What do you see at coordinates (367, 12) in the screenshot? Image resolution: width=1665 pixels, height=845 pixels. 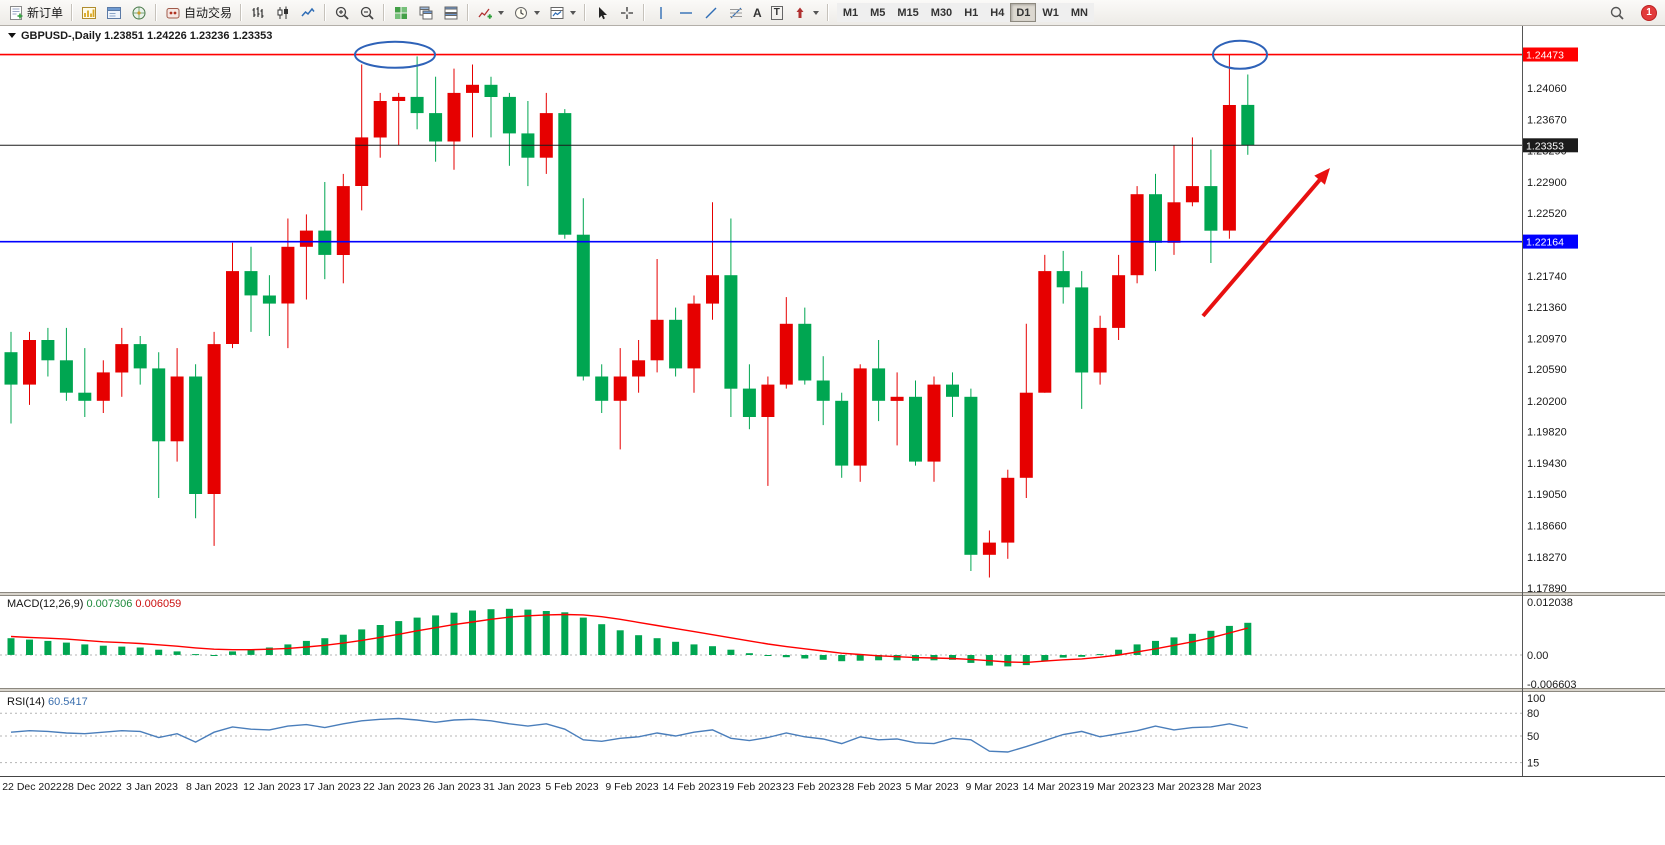 I see `zoom-out-button` at bounding box center [367, 12].